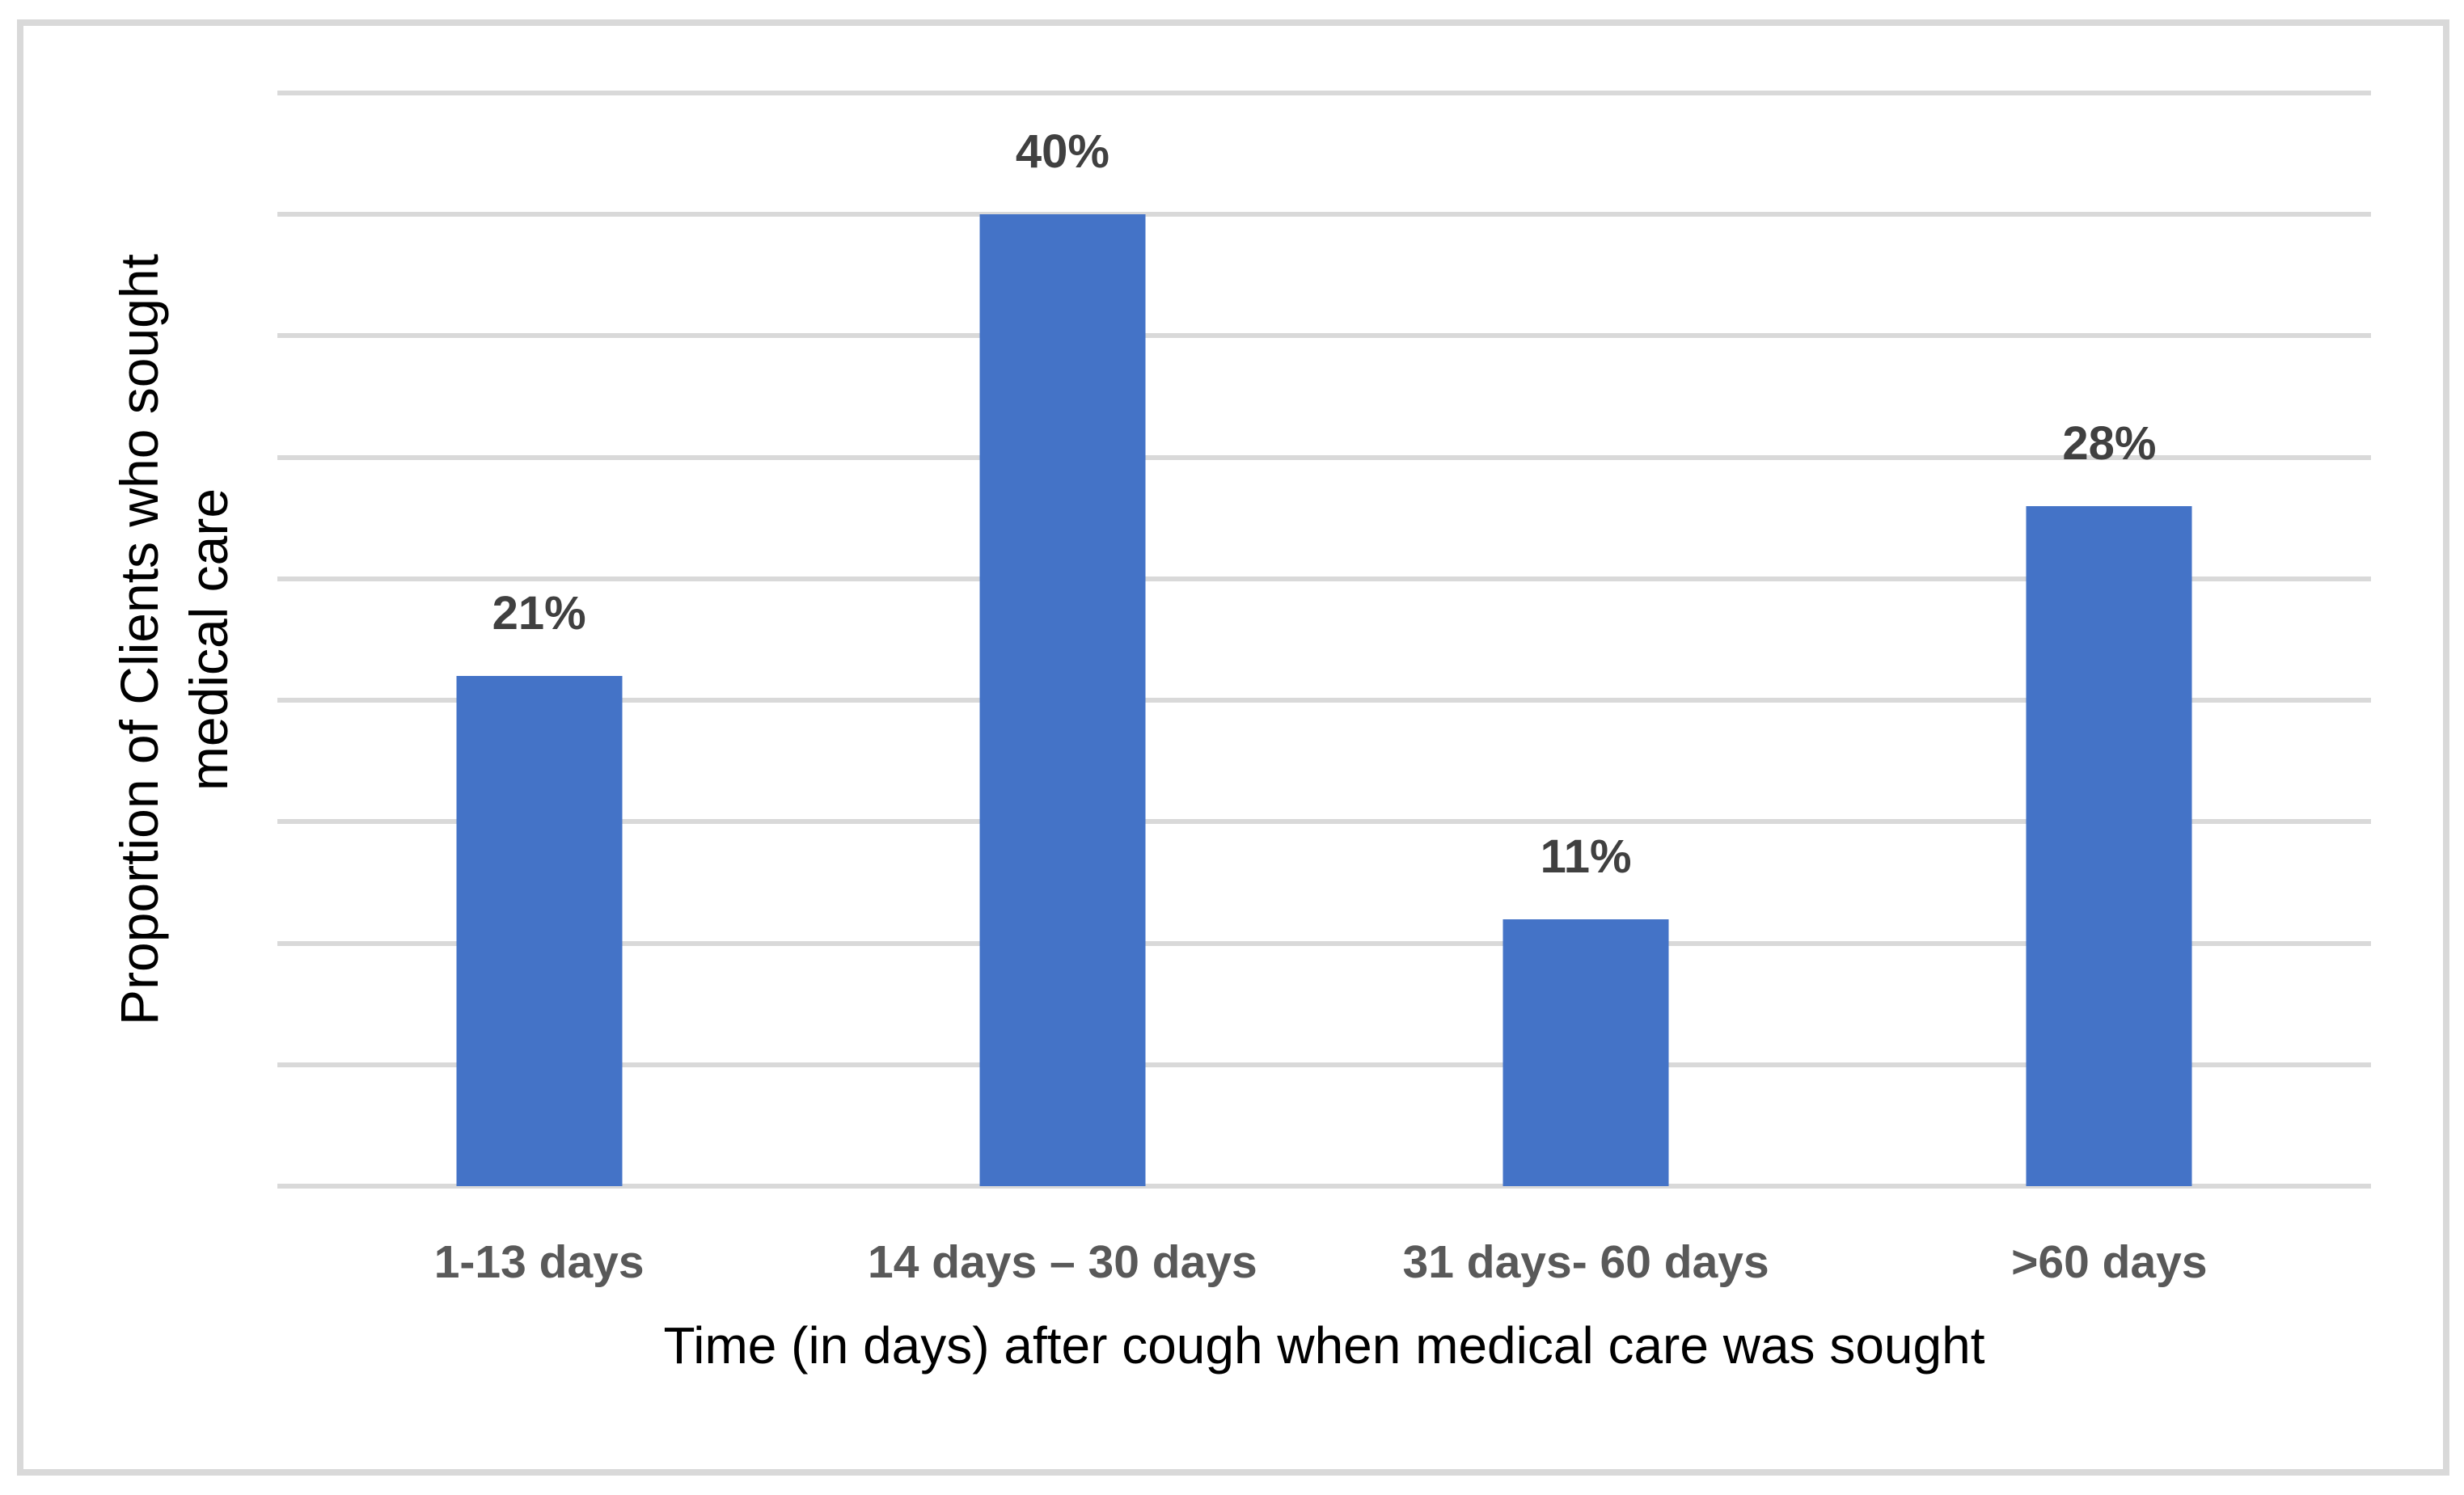 The height and width of the screenshot is (1495, 2464). I want to click on bar-14 days – 30 days, so click(1062, 700).